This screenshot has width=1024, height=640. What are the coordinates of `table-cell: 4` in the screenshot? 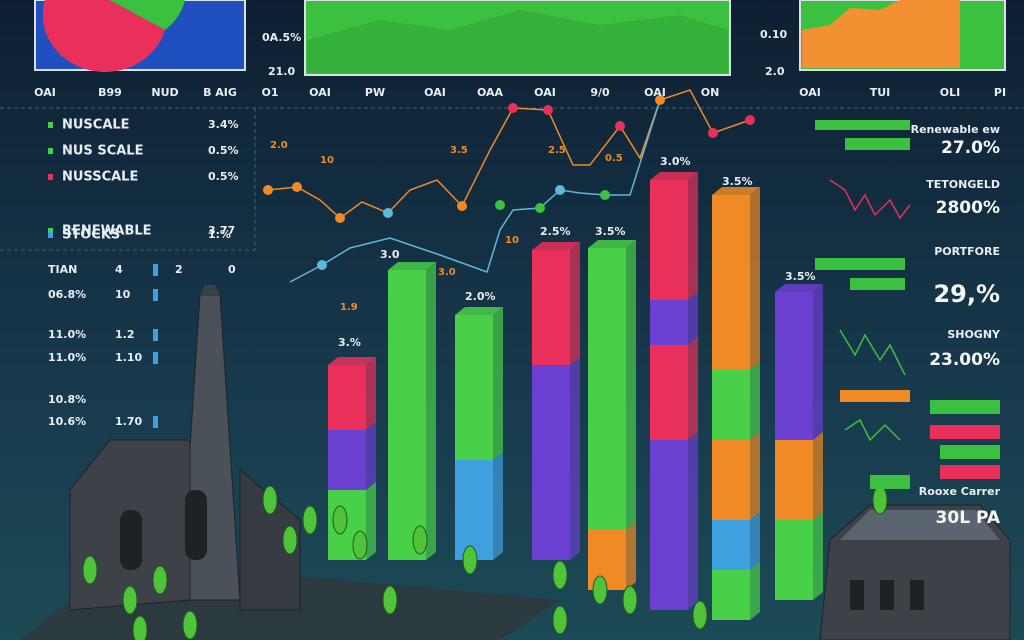 It's located at (119, 269).